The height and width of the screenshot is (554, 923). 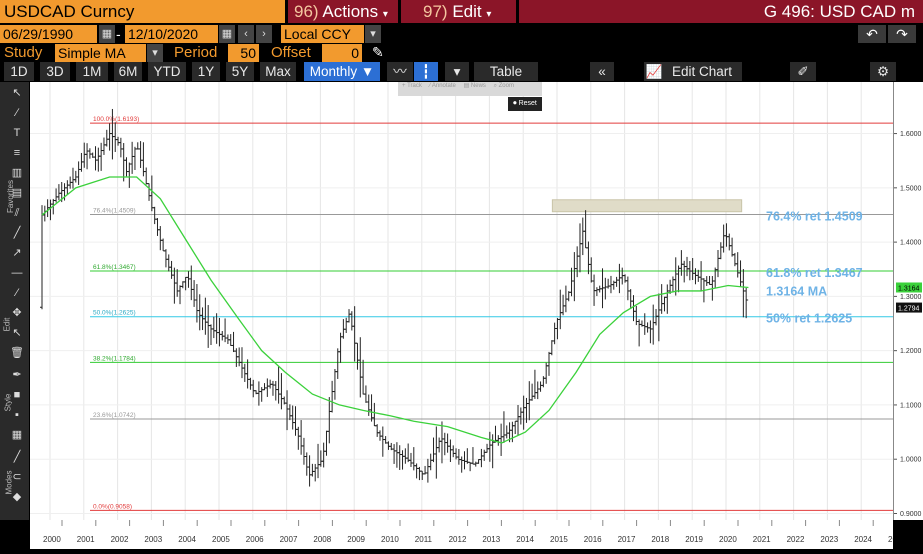 I want to click on x-tick-label: 2001, so click(x=86, y=539).